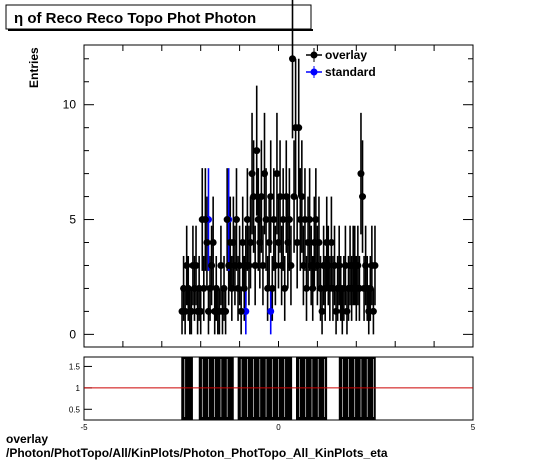 The width and height of the screenshot is (546, 462). I want to click on title-box-frame, so click(158, 17).